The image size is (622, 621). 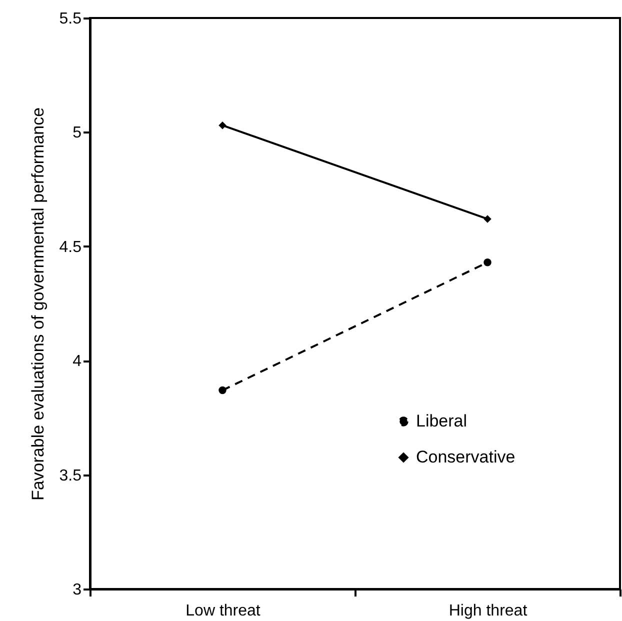 What do you see at coordinates (466, 457) in the screenshot?
I see `legend-label: Conservative` at bounding box center [466, 457].